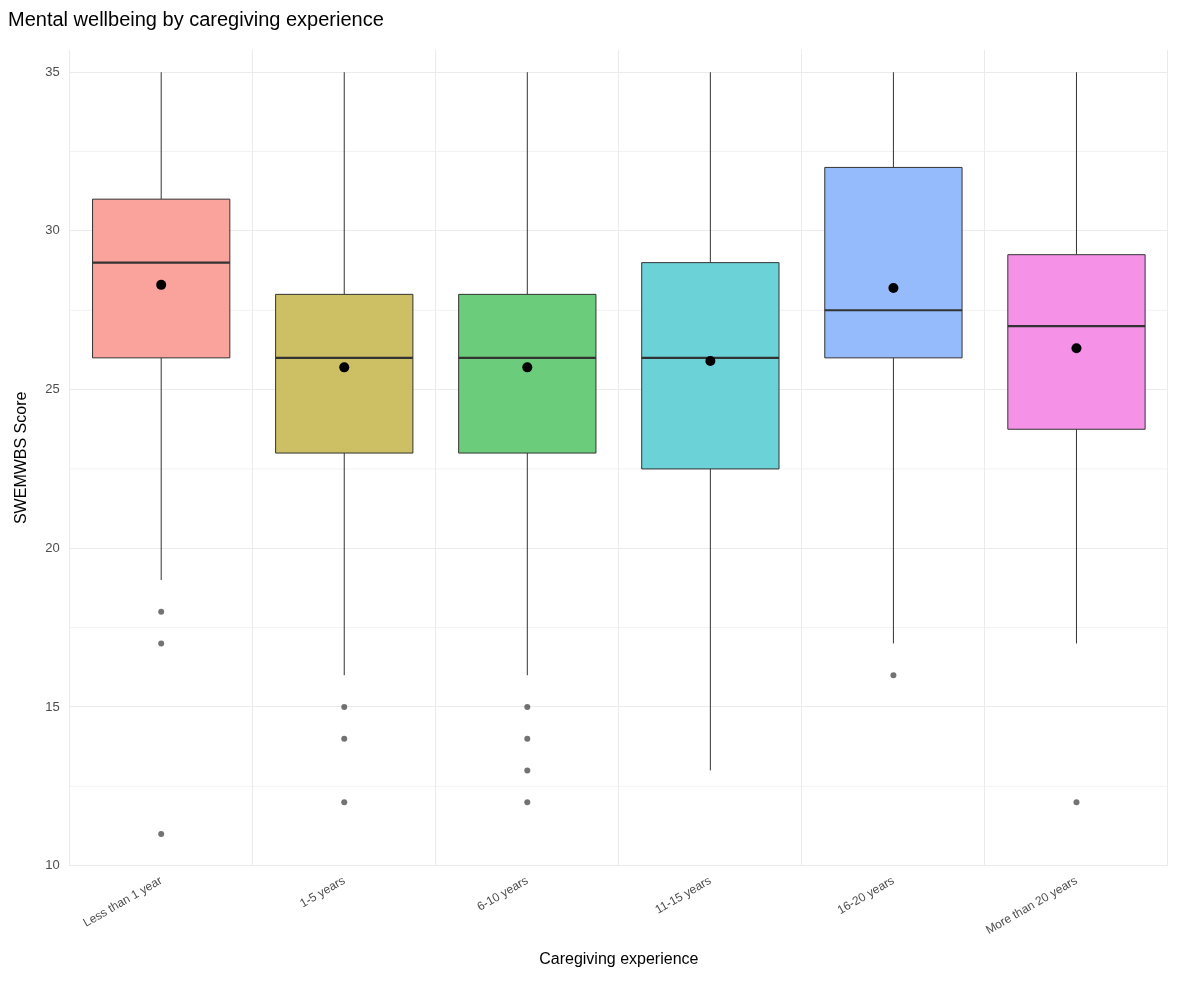 The width and height of the screenshot is (1187, 985). What do you see at coordinates (52, 865) in the screenshot?
I see `y-tick-label: 10` at bounding box center [52, 865].